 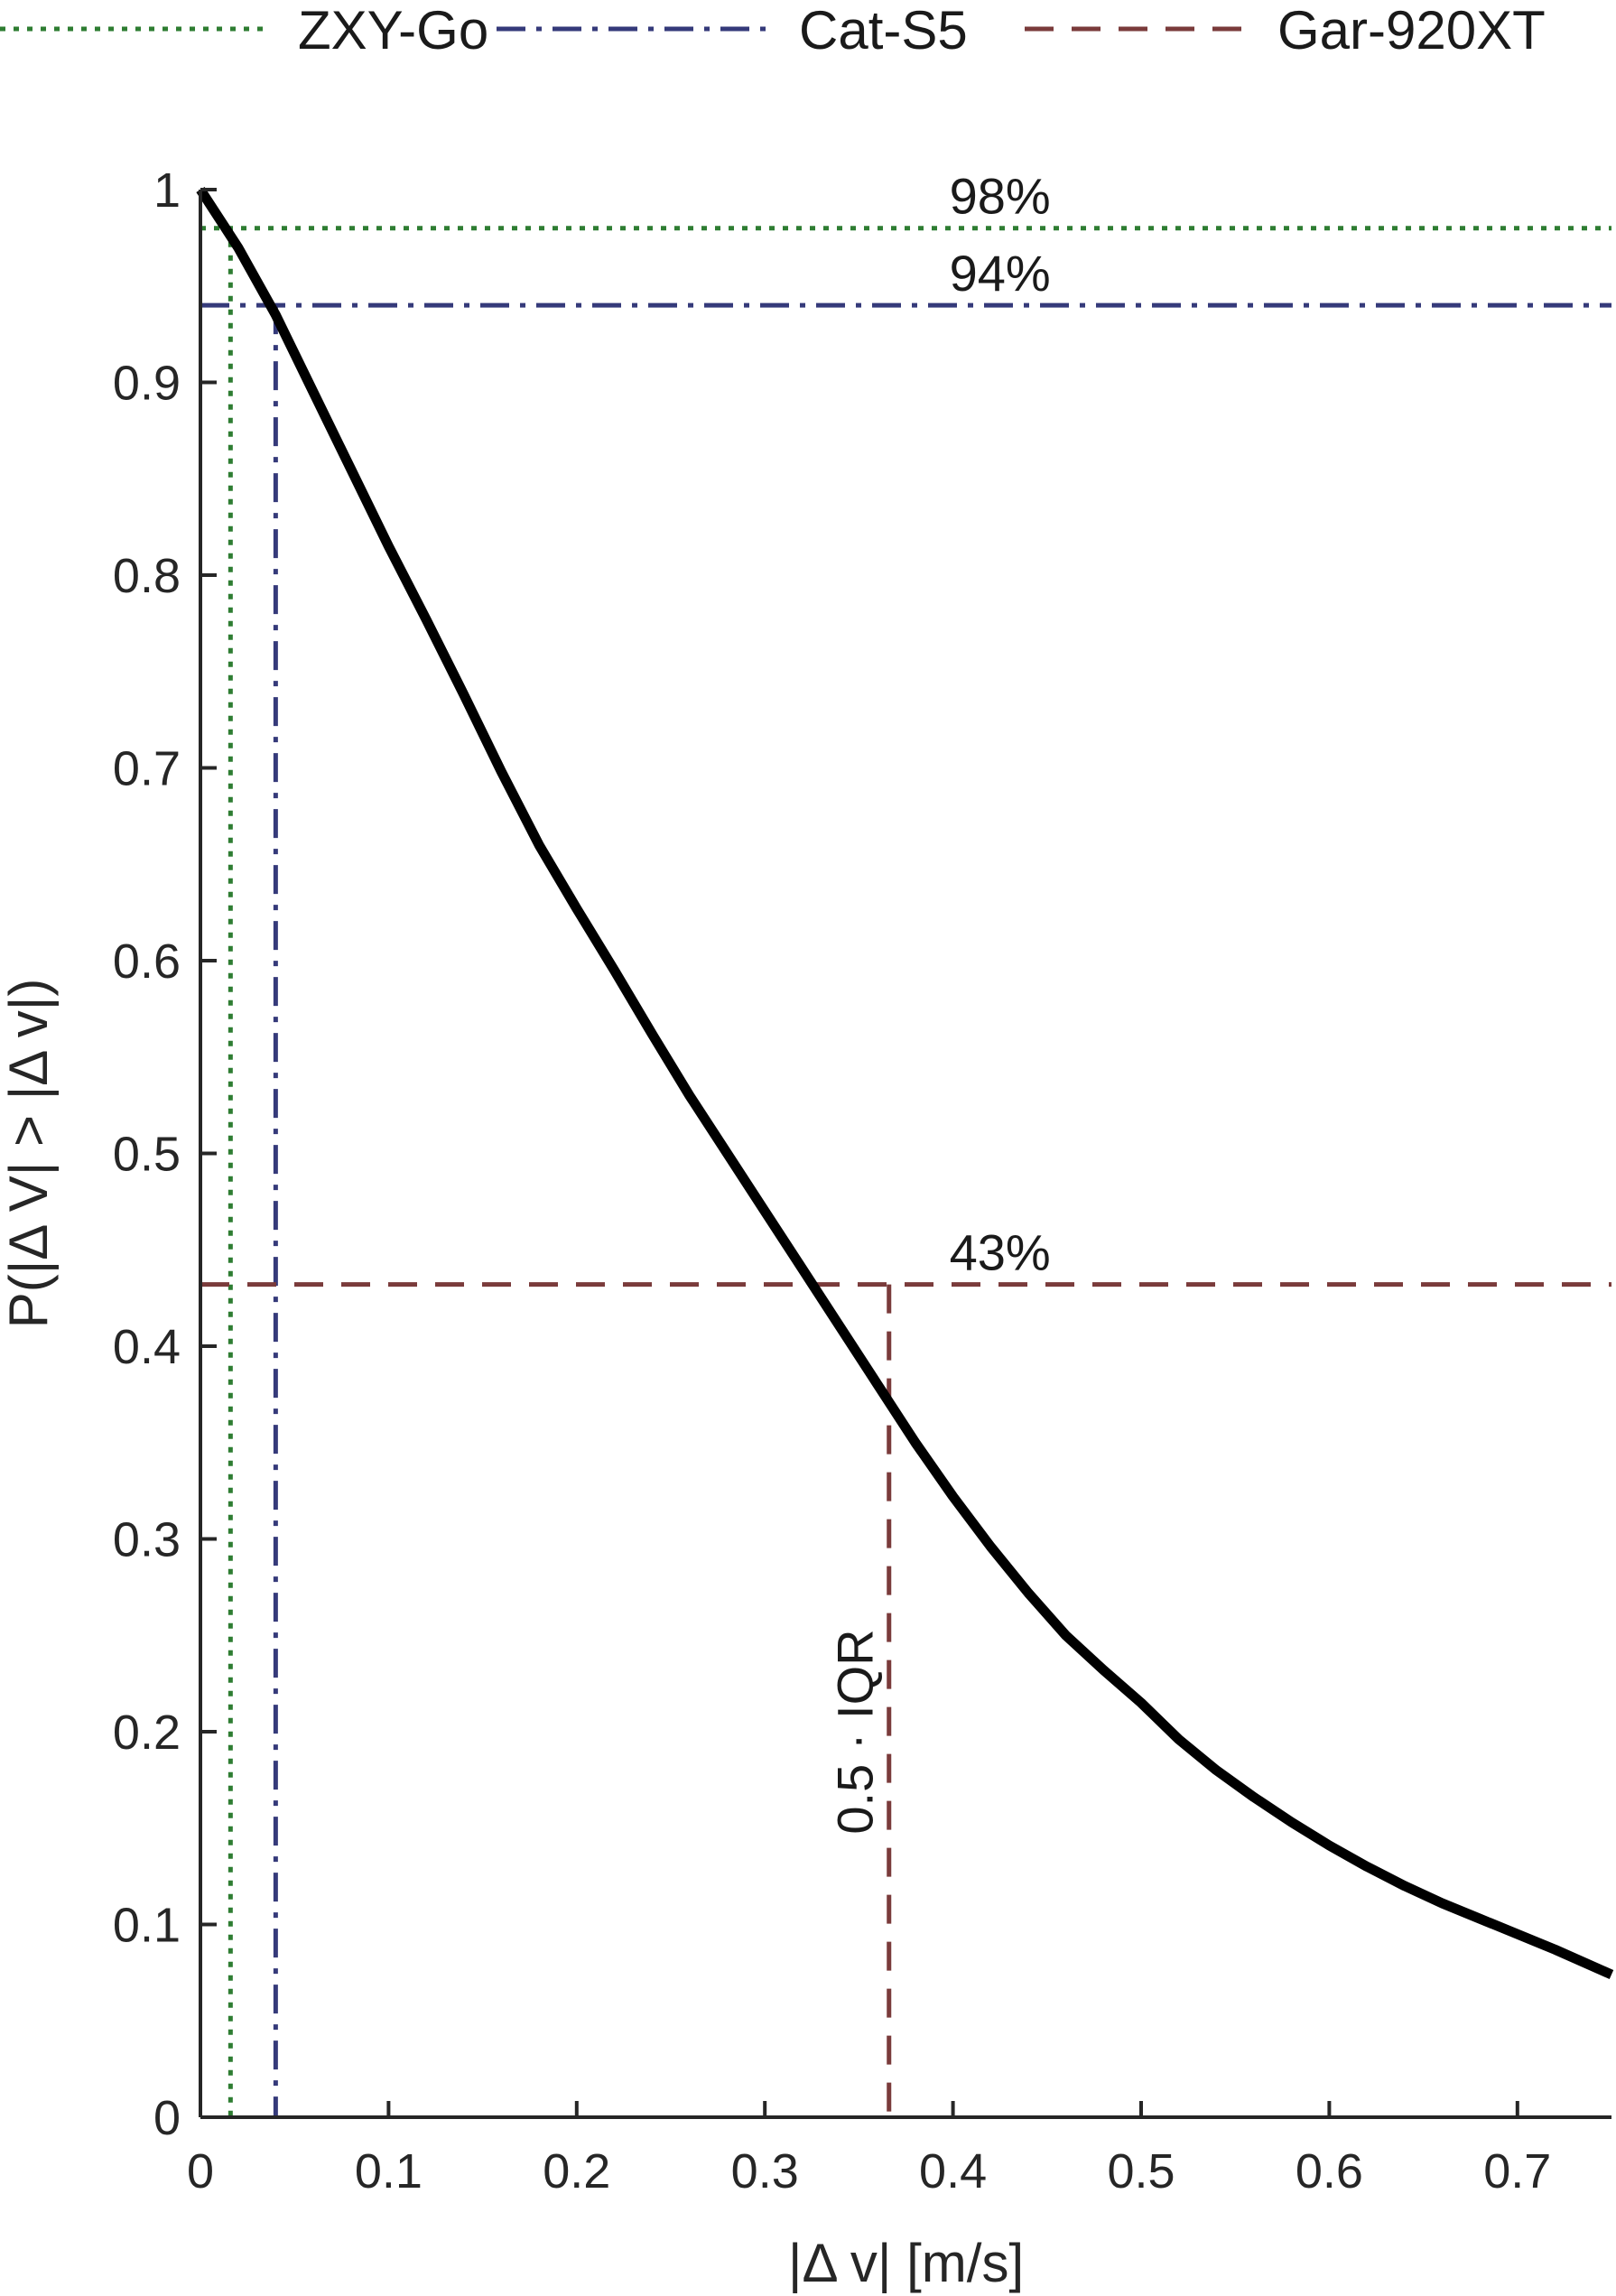 What do you see at coordinates (147, 1347) in the screenshot?
I see `y-tick-label: 0.4` at bounding box center [147, 1347].